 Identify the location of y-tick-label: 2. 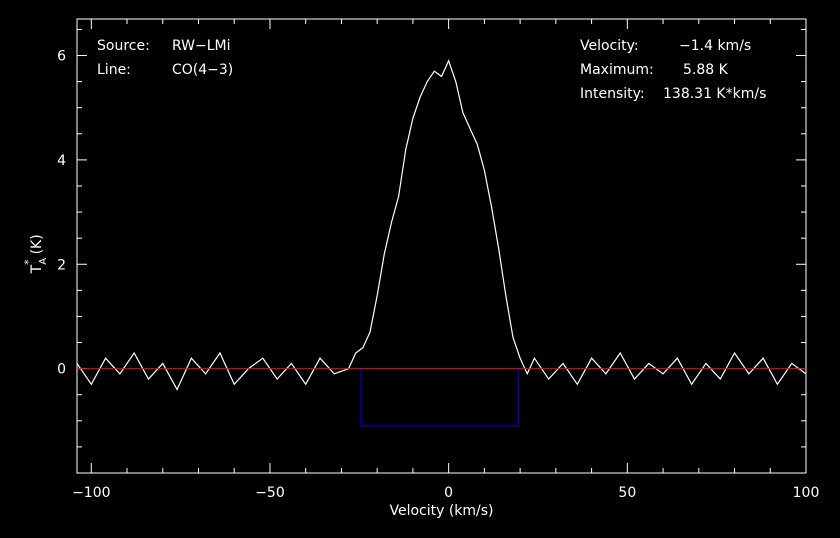
(61, 265).